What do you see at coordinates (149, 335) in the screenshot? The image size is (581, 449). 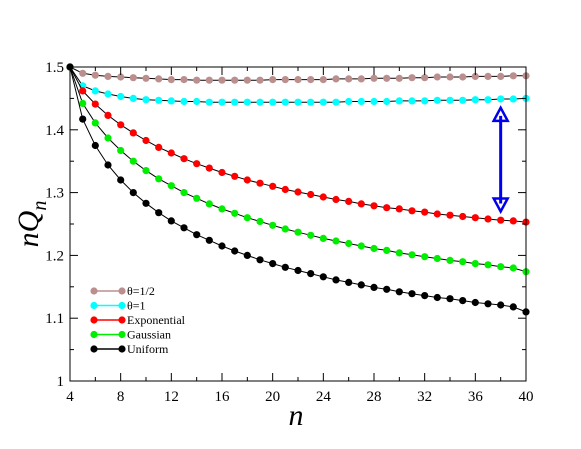 I see `legend-label: Gaussian` at bounding box center [149, 335].